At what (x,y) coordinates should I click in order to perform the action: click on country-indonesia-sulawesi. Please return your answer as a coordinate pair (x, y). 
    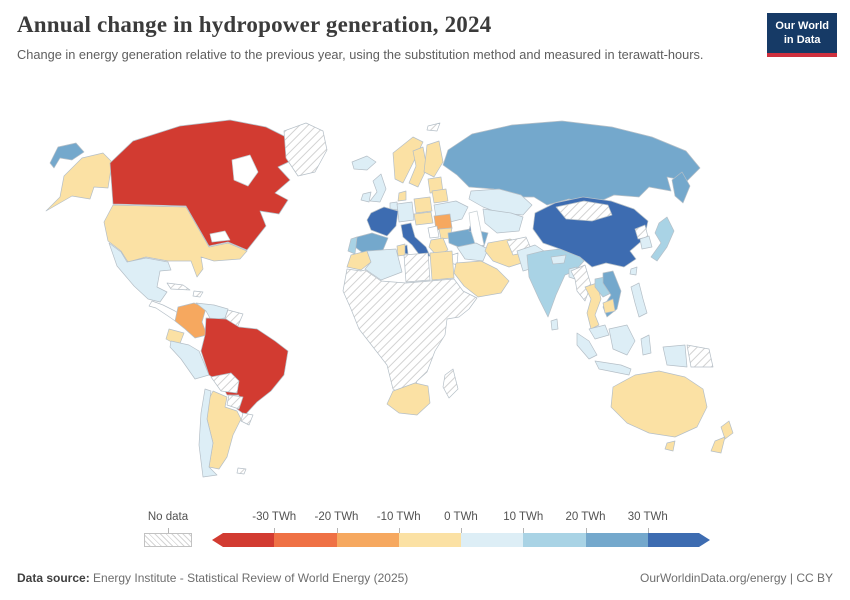
    Looking at the image, I should click on (646, 345).